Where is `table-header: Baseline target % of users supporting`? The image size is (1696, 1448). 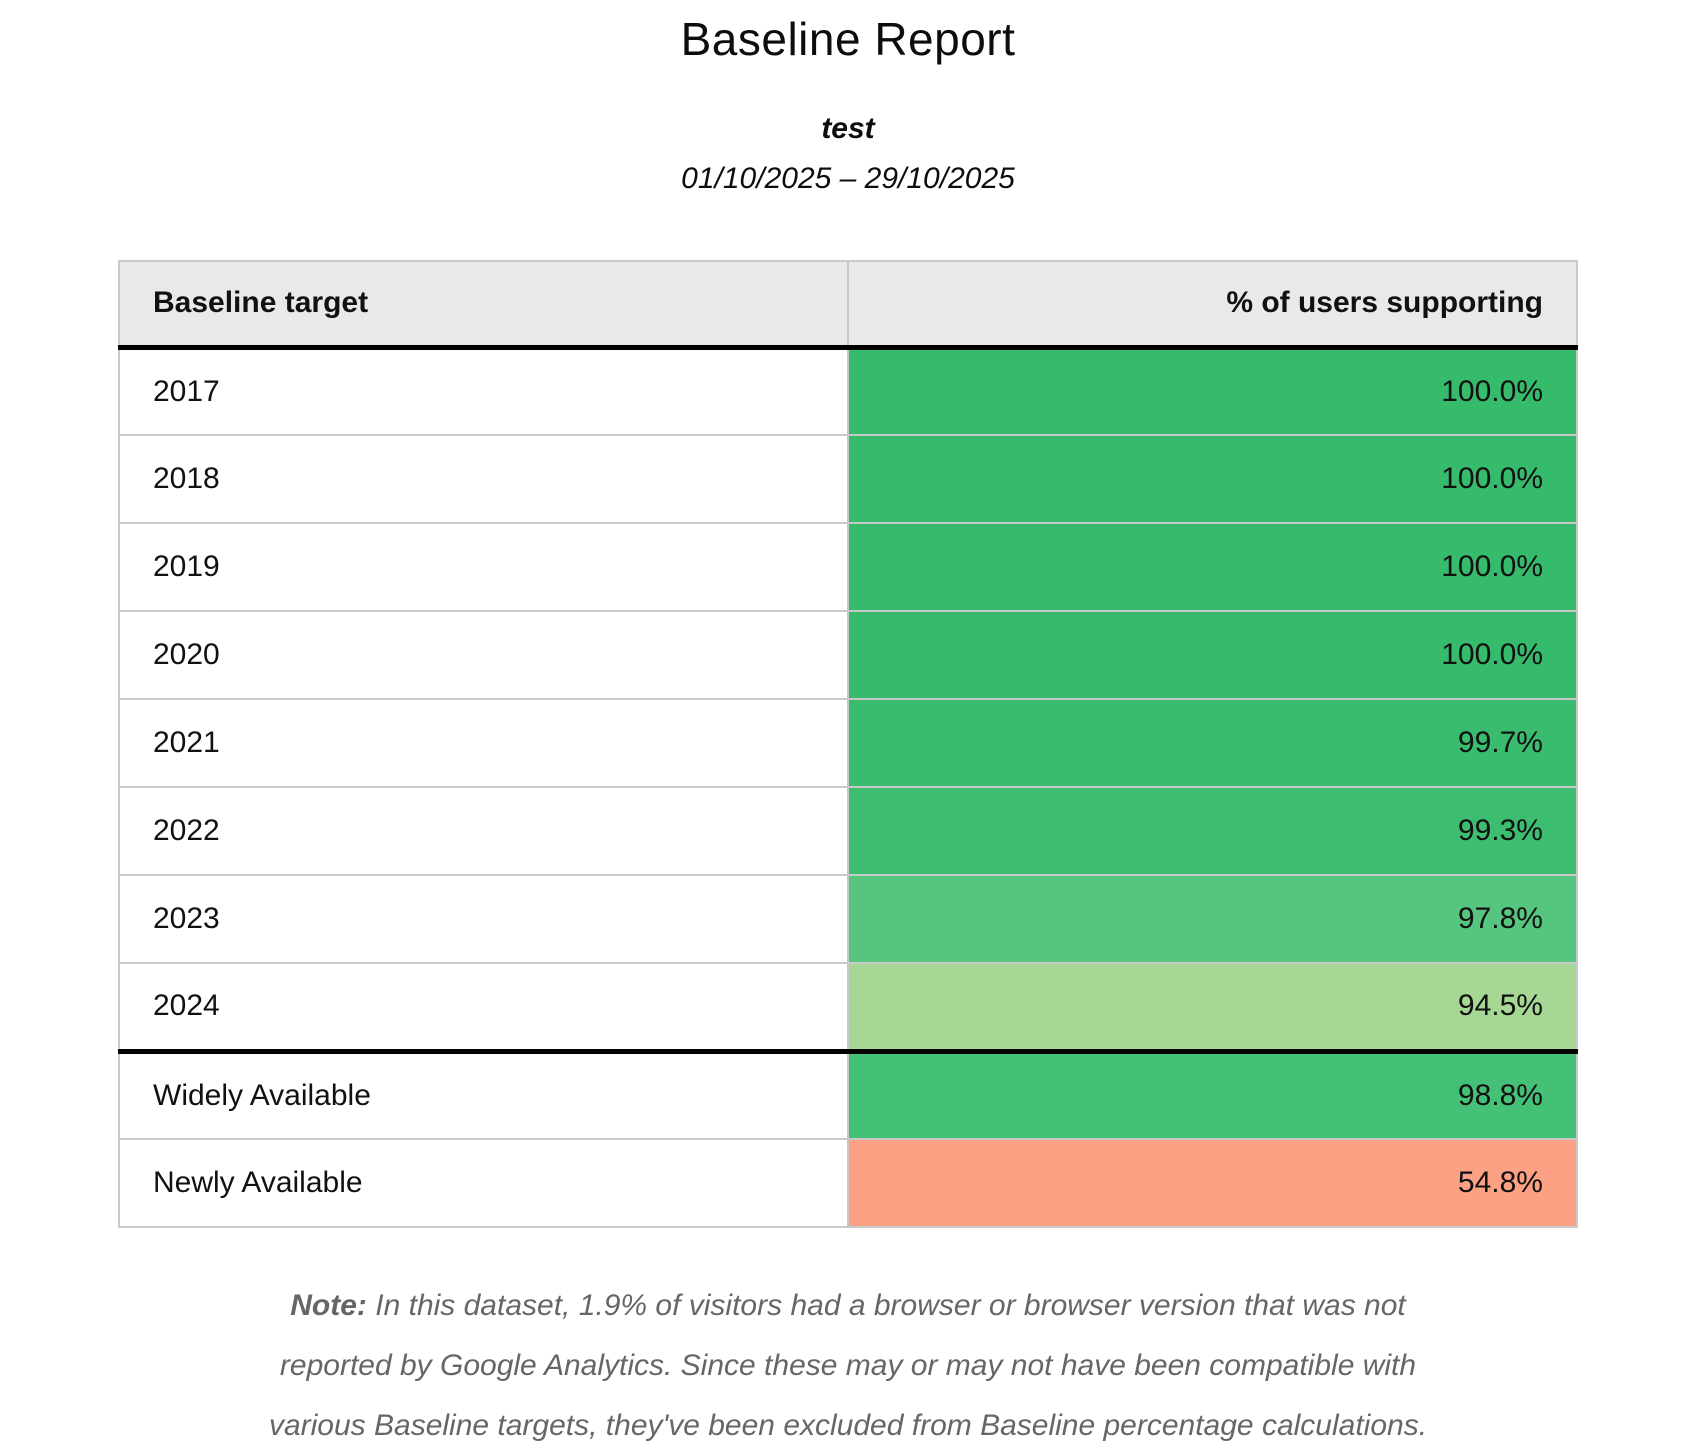
table-header: Baseline target % of users supporting is located at coordinates (848, 305).